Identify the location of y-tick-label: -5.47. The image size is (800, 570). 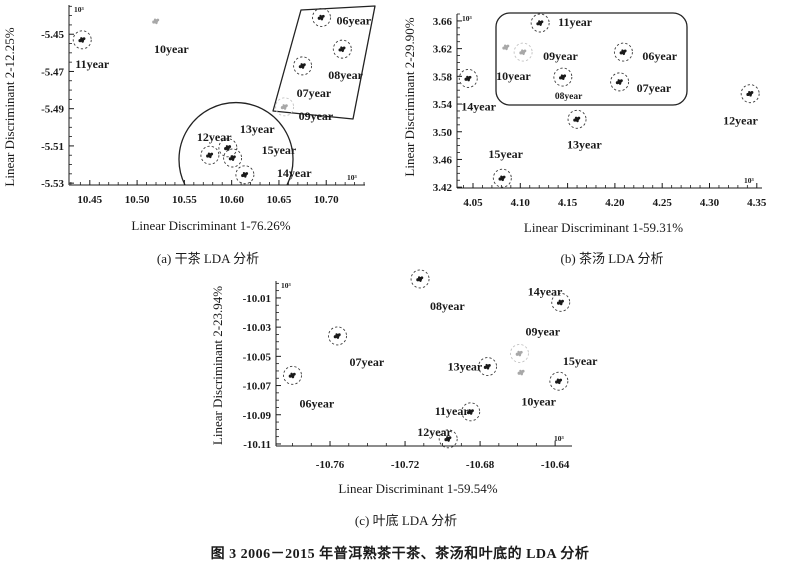
(52, 72).